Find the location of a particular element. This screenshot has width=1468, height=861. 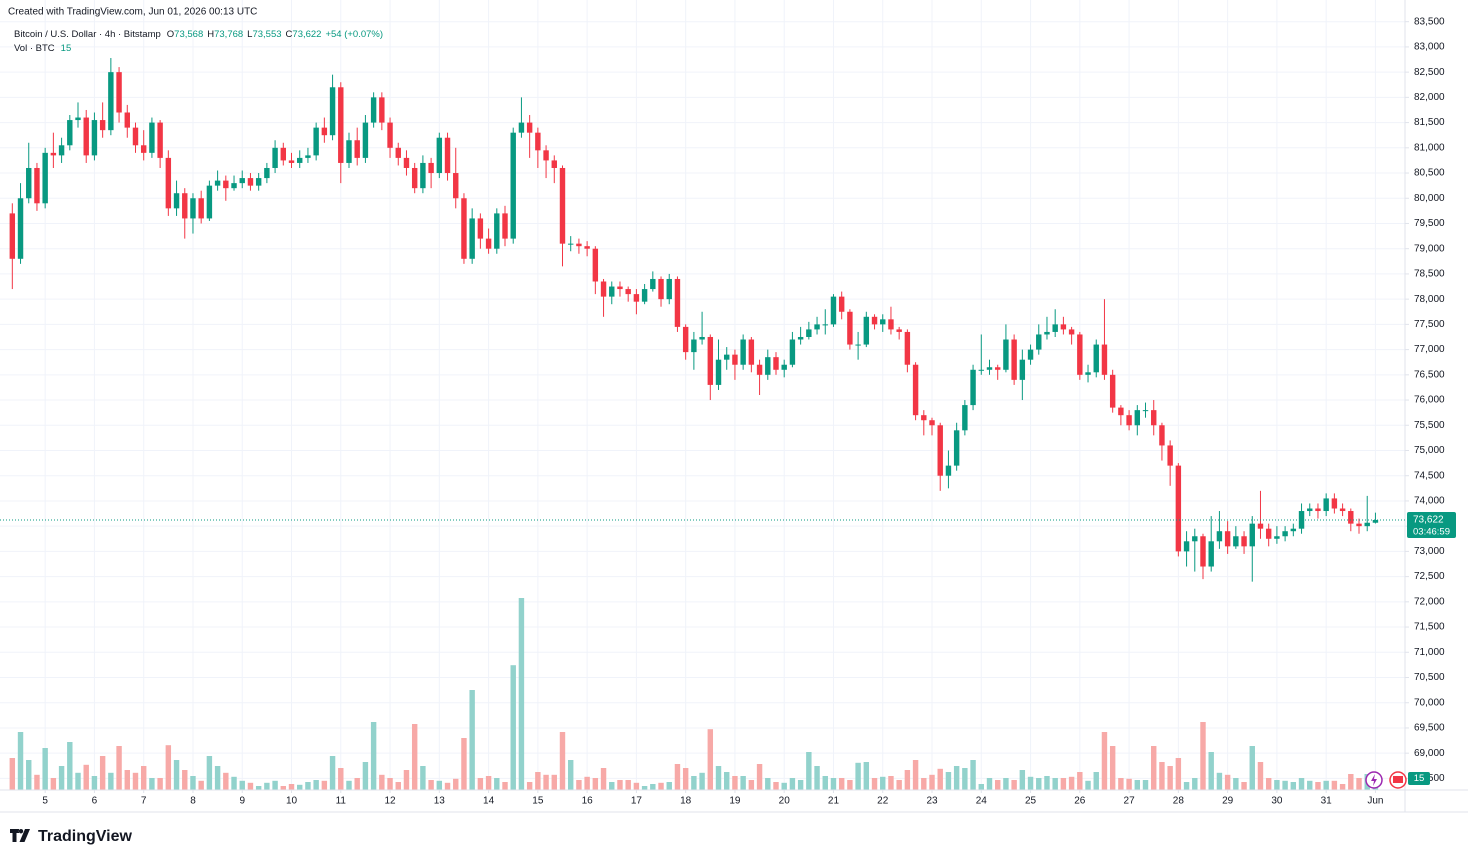

x-tick-label: 28 is located at coordinates (1179, 801).